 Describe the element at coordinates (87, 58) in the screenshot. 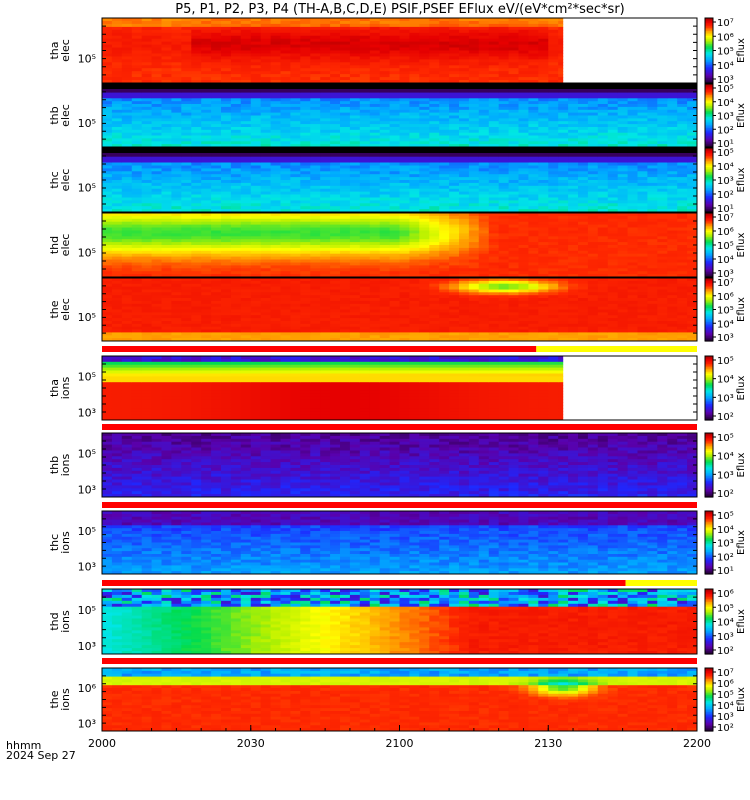

I see `y-tick-label: 10⁵` at that location.